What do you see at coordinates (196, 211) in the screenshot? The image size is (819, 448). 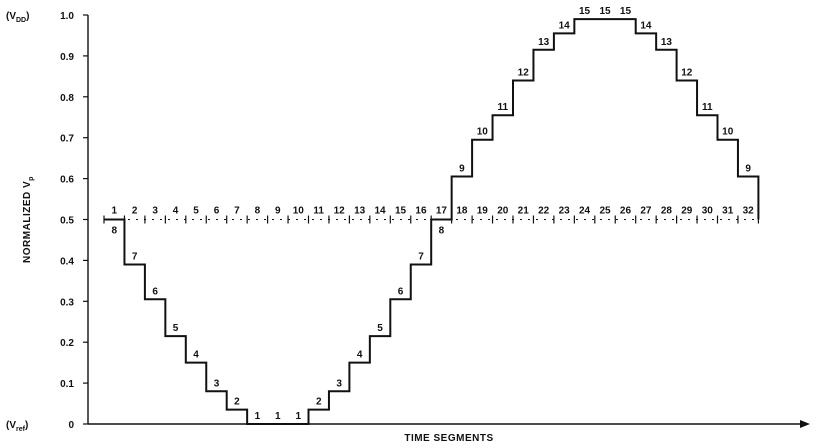 I see `segment-number: 5` at bounding box center [196, 211].